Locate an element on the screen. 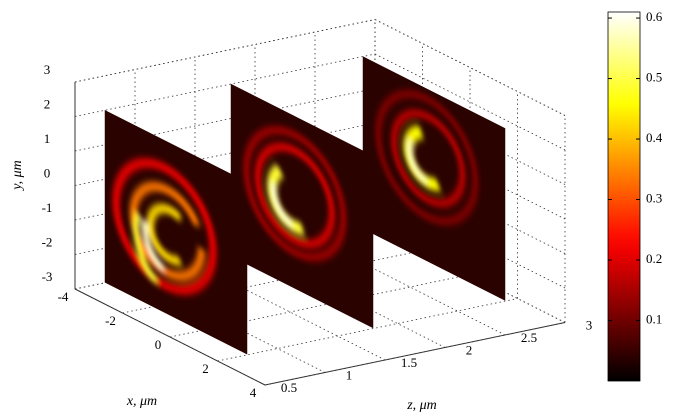  y-tick-label: -1 is located at coordinates (47, 207).